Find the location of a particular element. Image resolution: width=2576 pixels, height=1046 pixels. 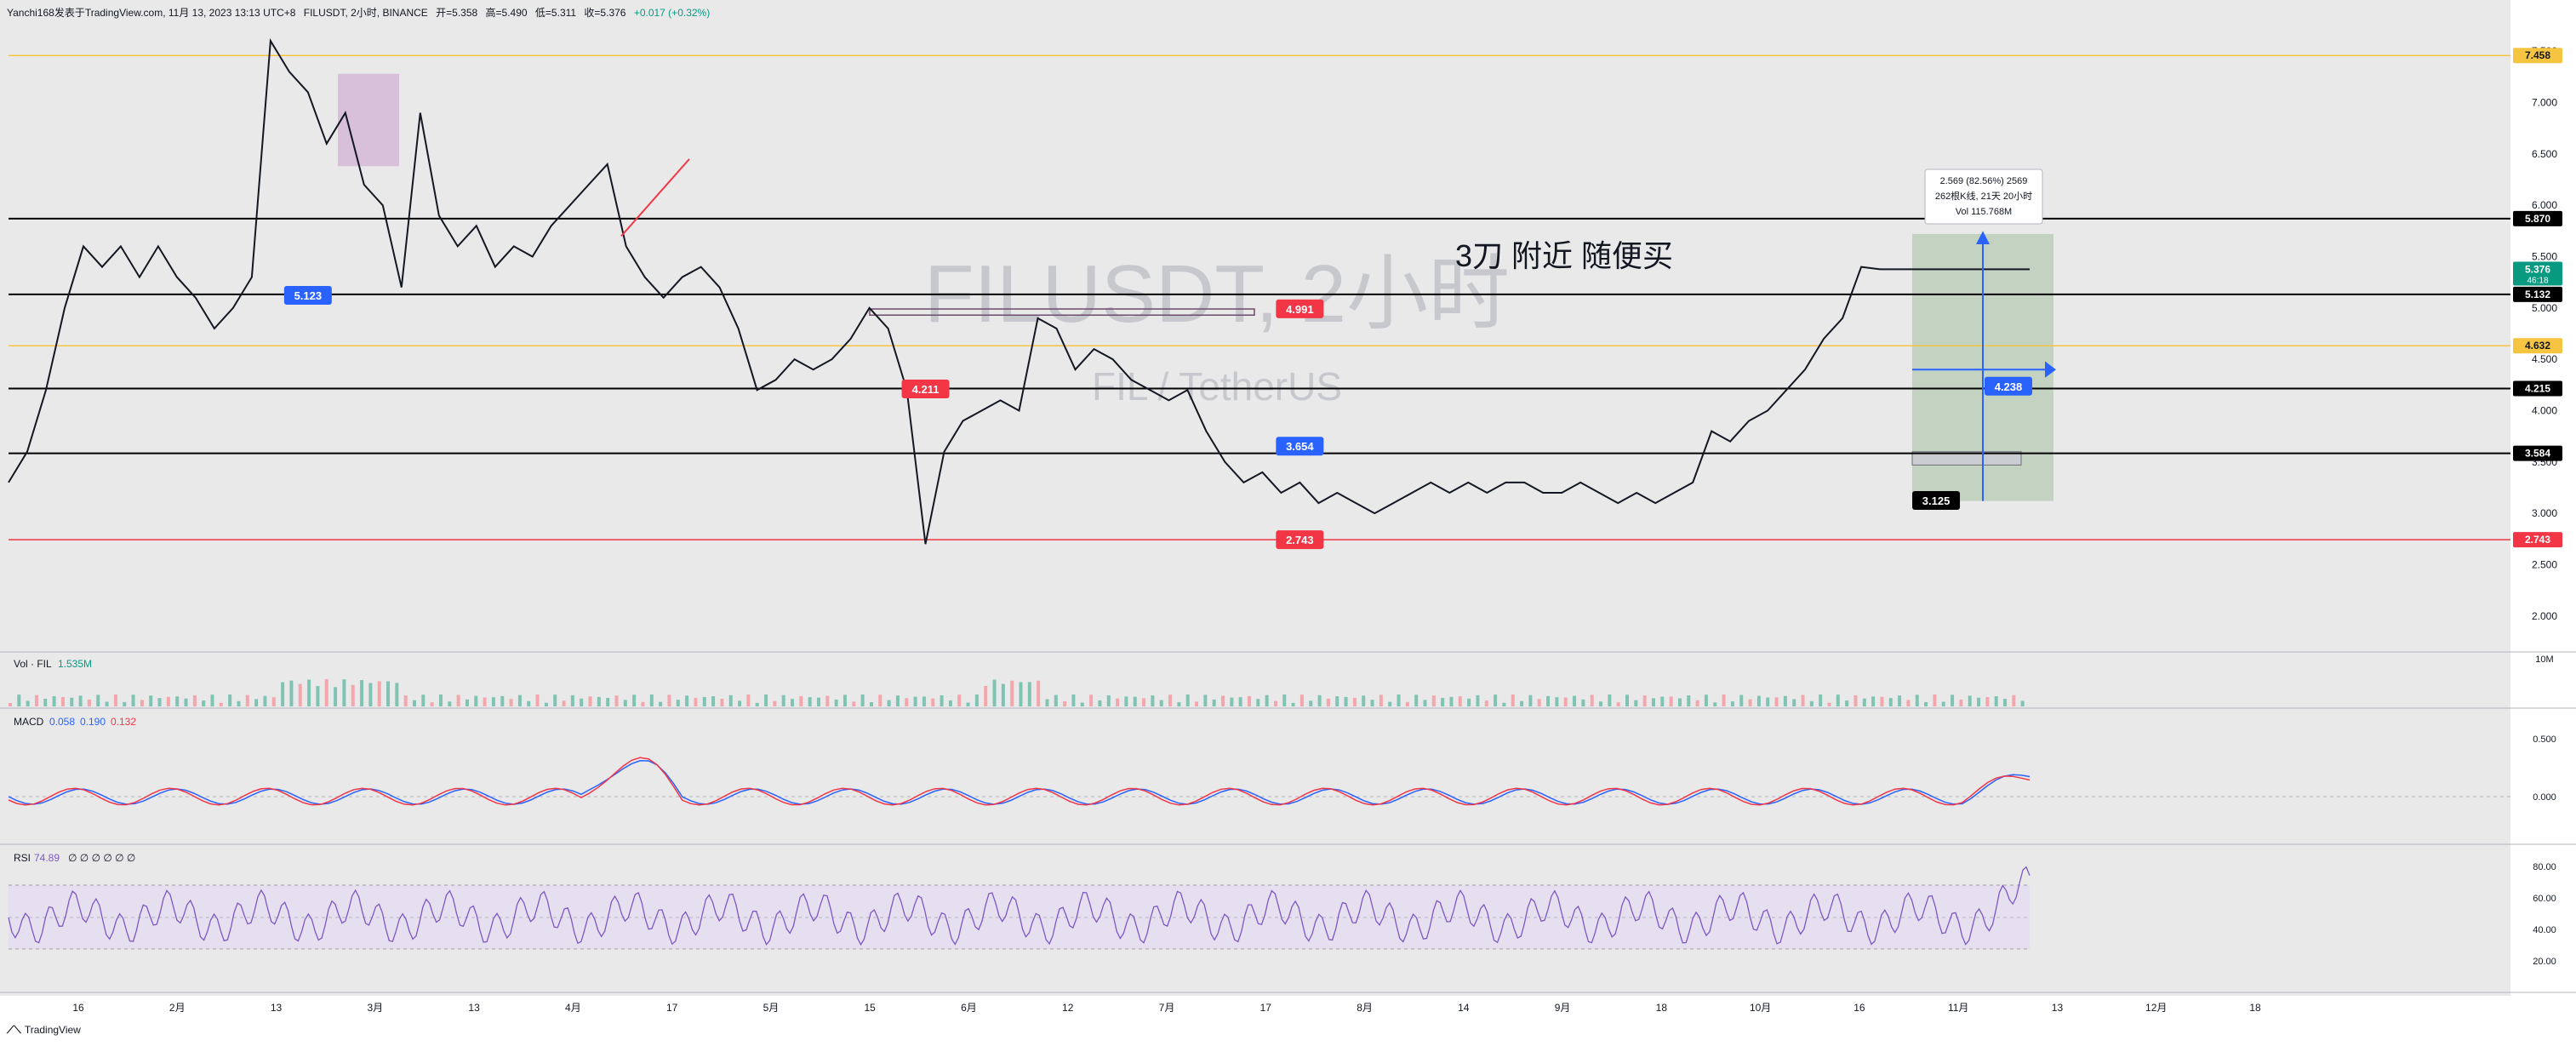

brand-text: TradingView is located at coordinates (52, 1030).